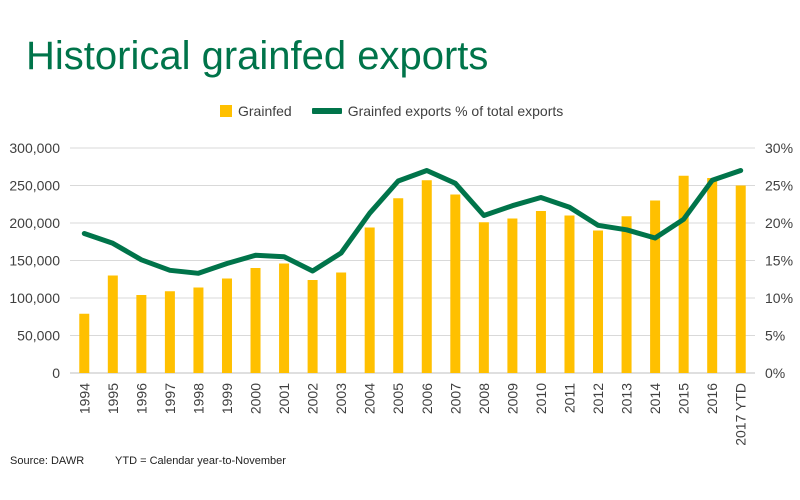  What do you see at coordinates (56, 373) in the screenshot?
I see `y-tick-label: 0` at bounding box center [56, 373].